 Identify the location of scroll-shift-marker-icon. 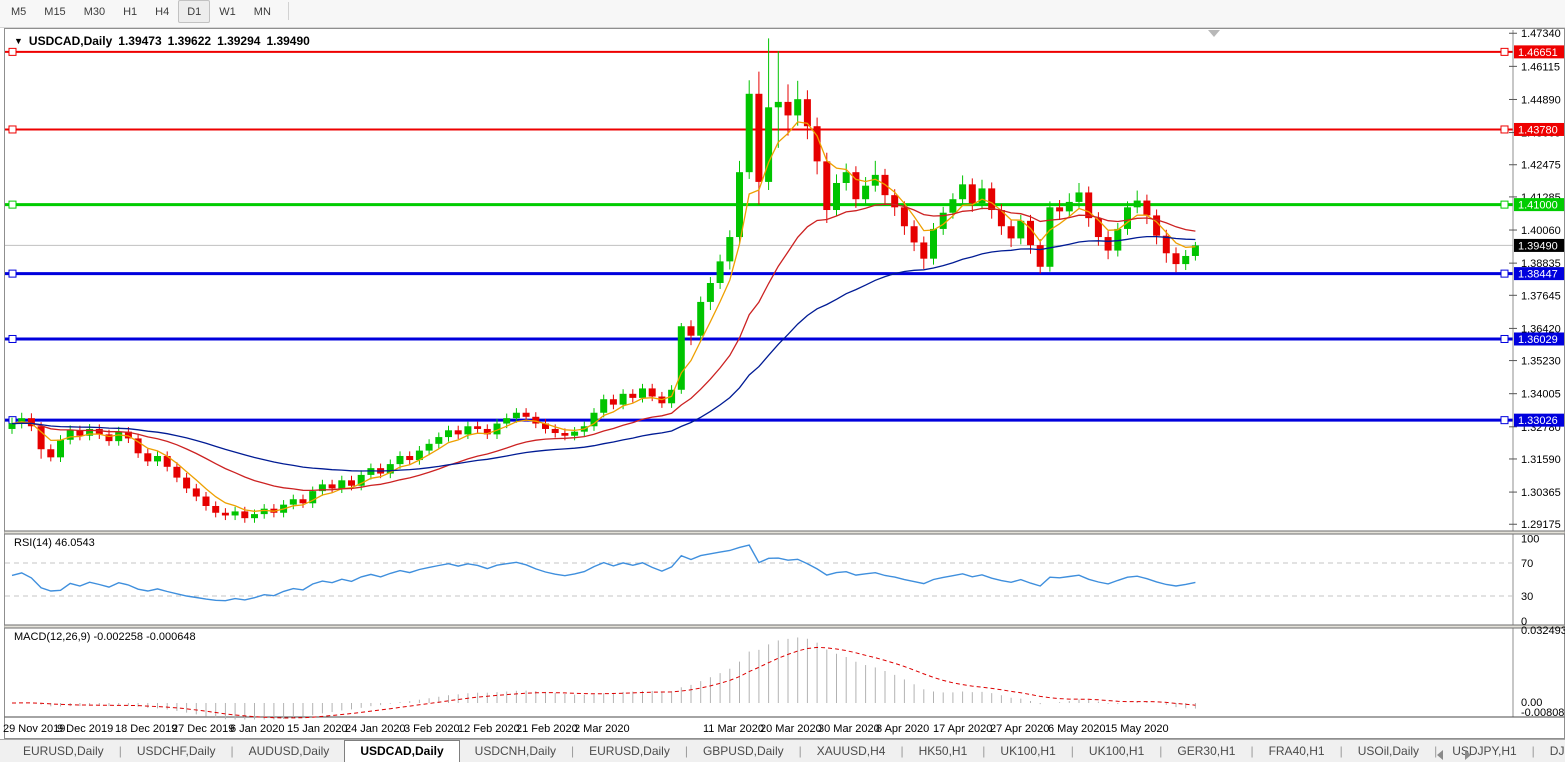
(1214, 33).